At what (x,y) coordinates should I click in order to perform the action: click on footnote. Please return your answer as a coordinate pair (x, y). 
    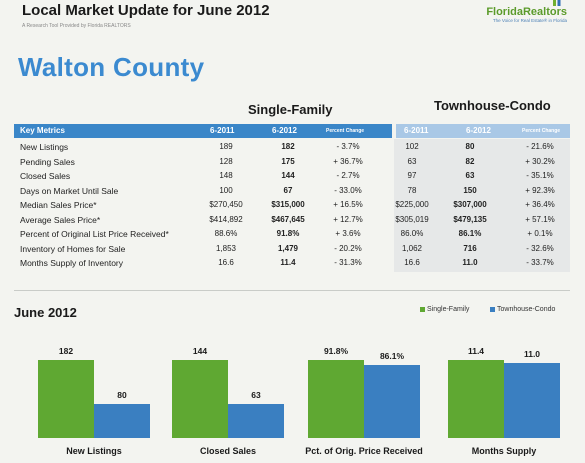
    Looking at the image, I should click on (290, 275).